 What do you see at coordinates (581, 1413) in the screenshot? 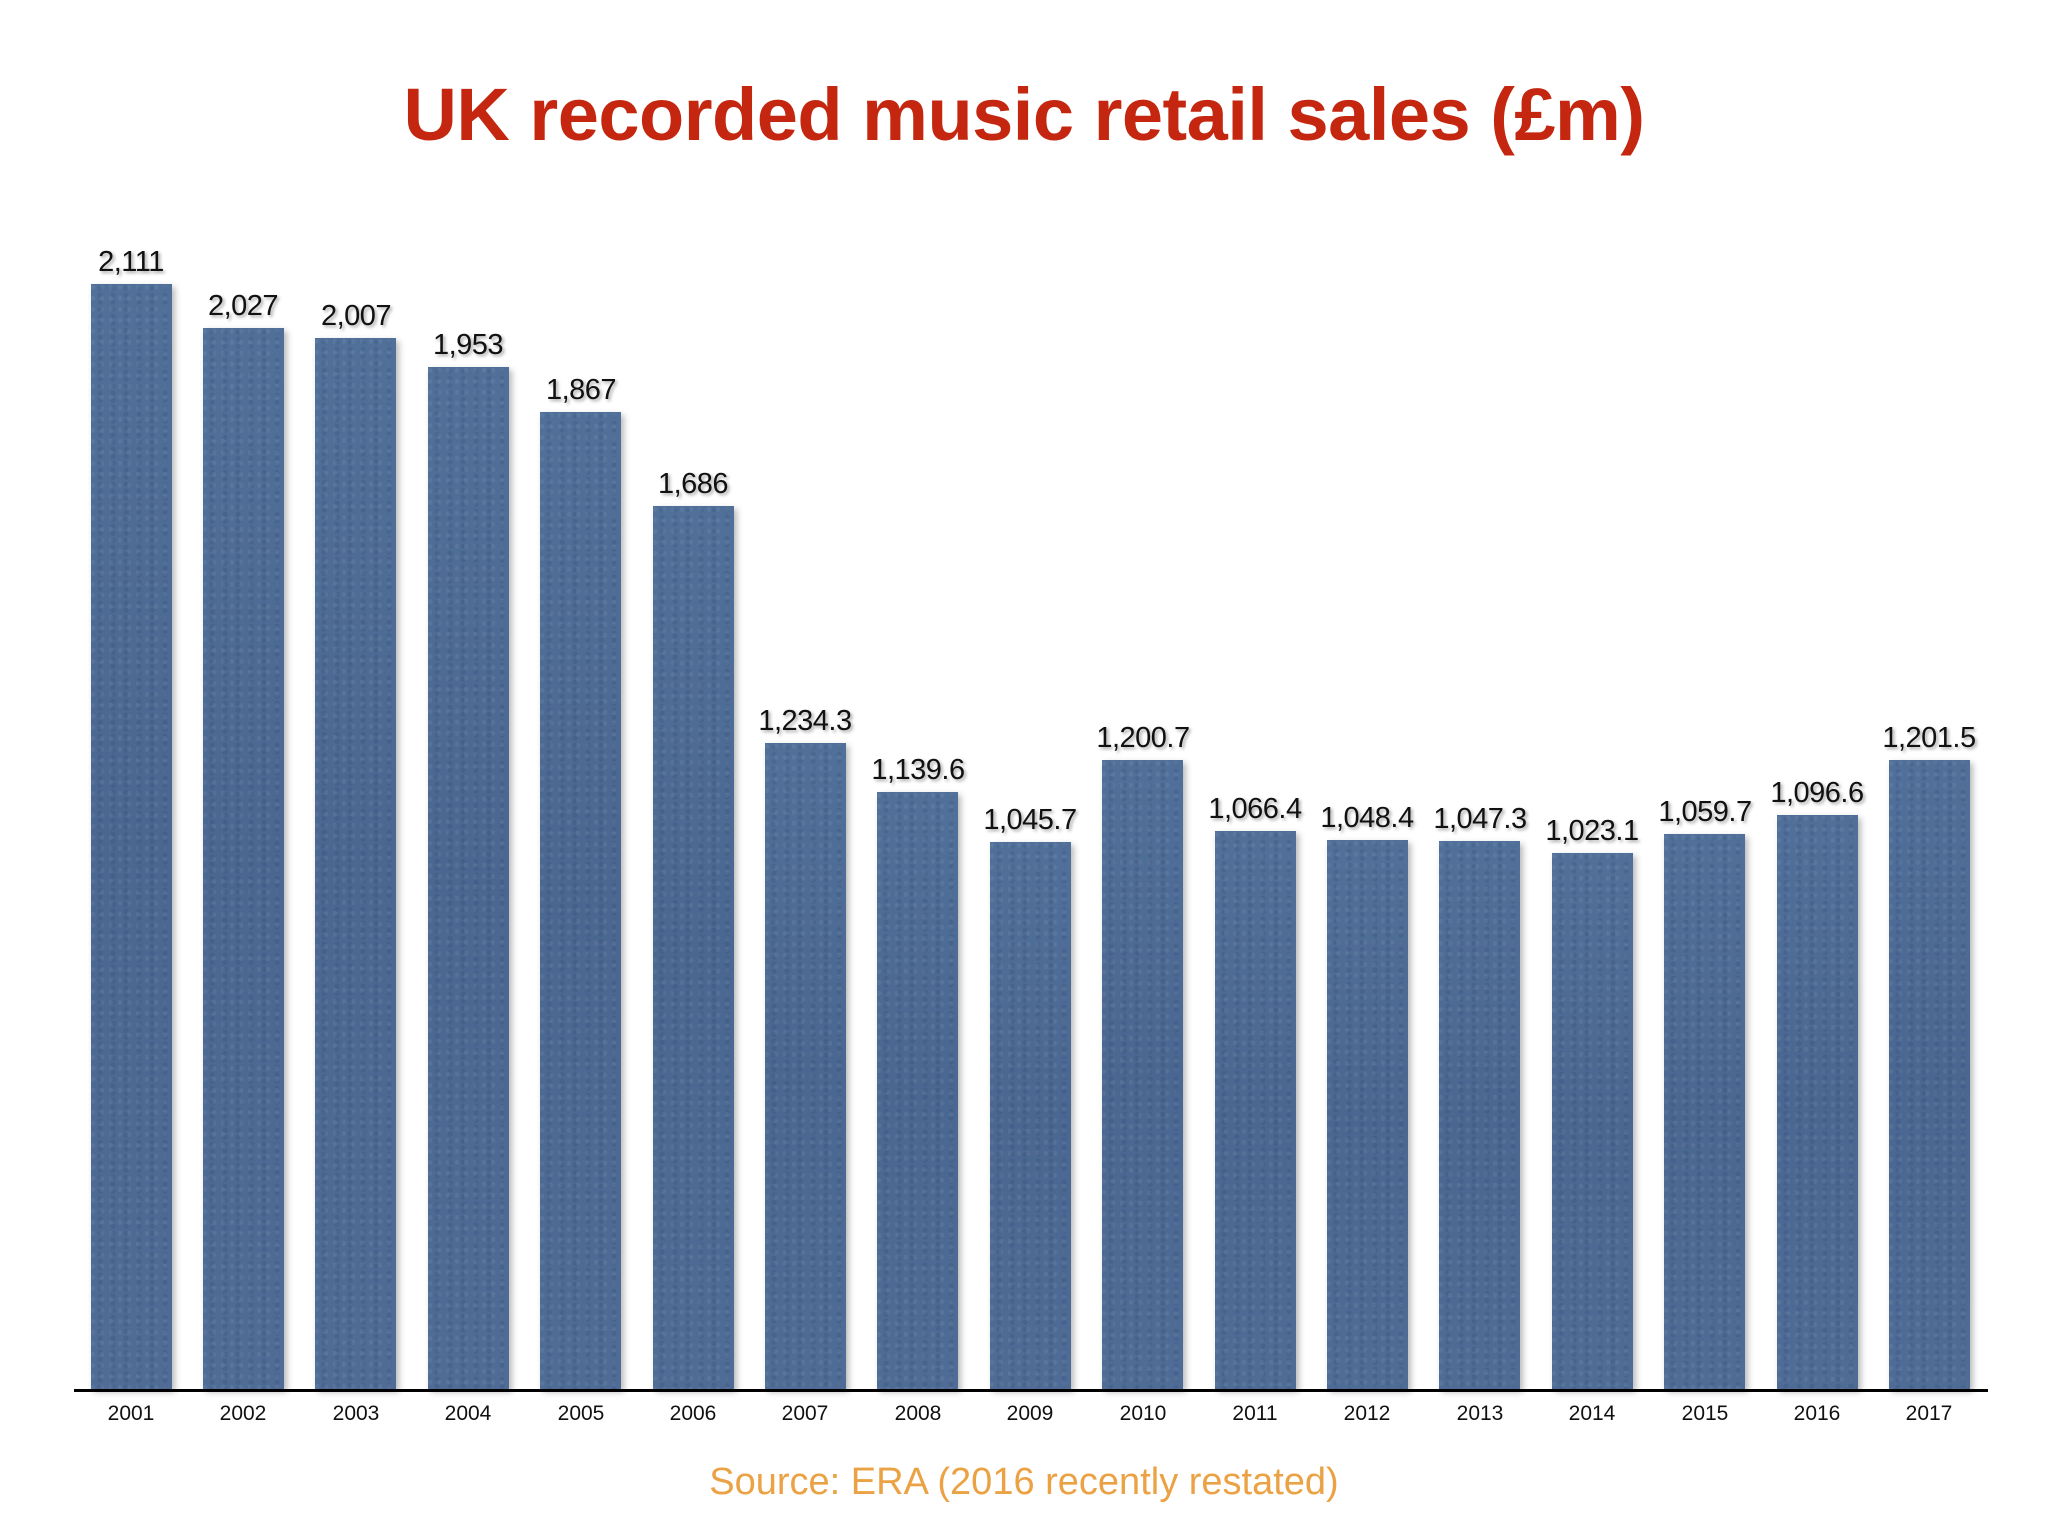
I see `x-tick-label-2005: 2005` at bounding box center [581, 1413].